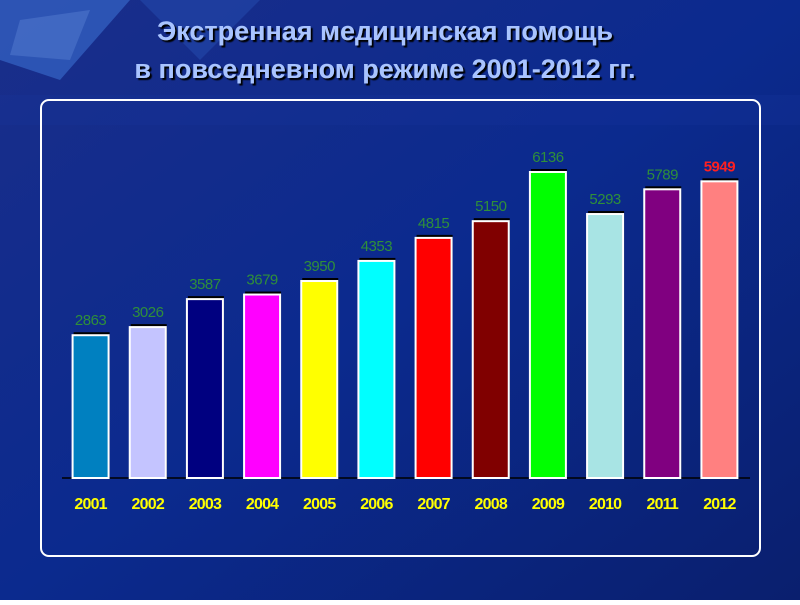 Image resolution: width=800 pixels, height=605 pixels. What do you see at coordinates (377, 246) in the screenshot?
I see `value-label: 4353` at bounding box center [377, 246].